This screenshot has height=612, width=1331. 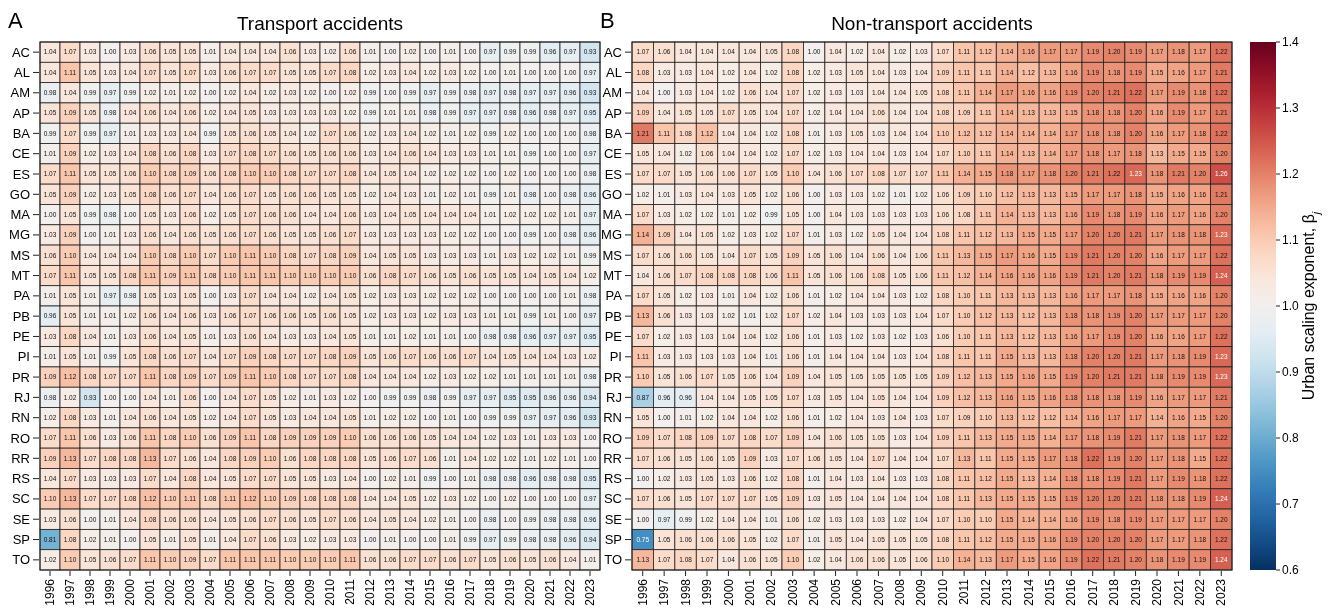 What do you see at coordinates (70, 592) in the screenshot?
I see `x-tick-label: 1997` at bounding box center [70, 592].